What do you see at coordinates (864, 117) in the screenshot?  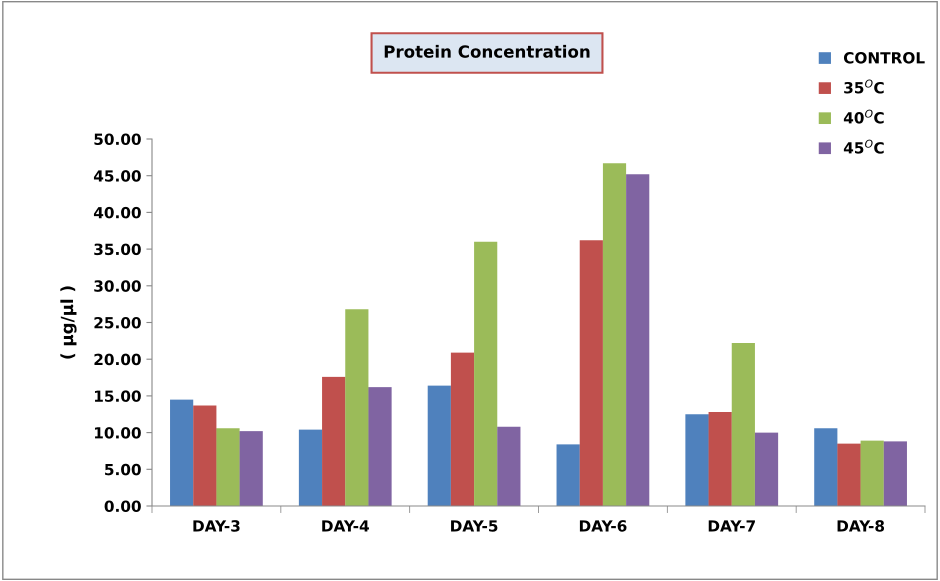 I see `legend-label: 40$^{O}$C` at bounding box center [864, 117].